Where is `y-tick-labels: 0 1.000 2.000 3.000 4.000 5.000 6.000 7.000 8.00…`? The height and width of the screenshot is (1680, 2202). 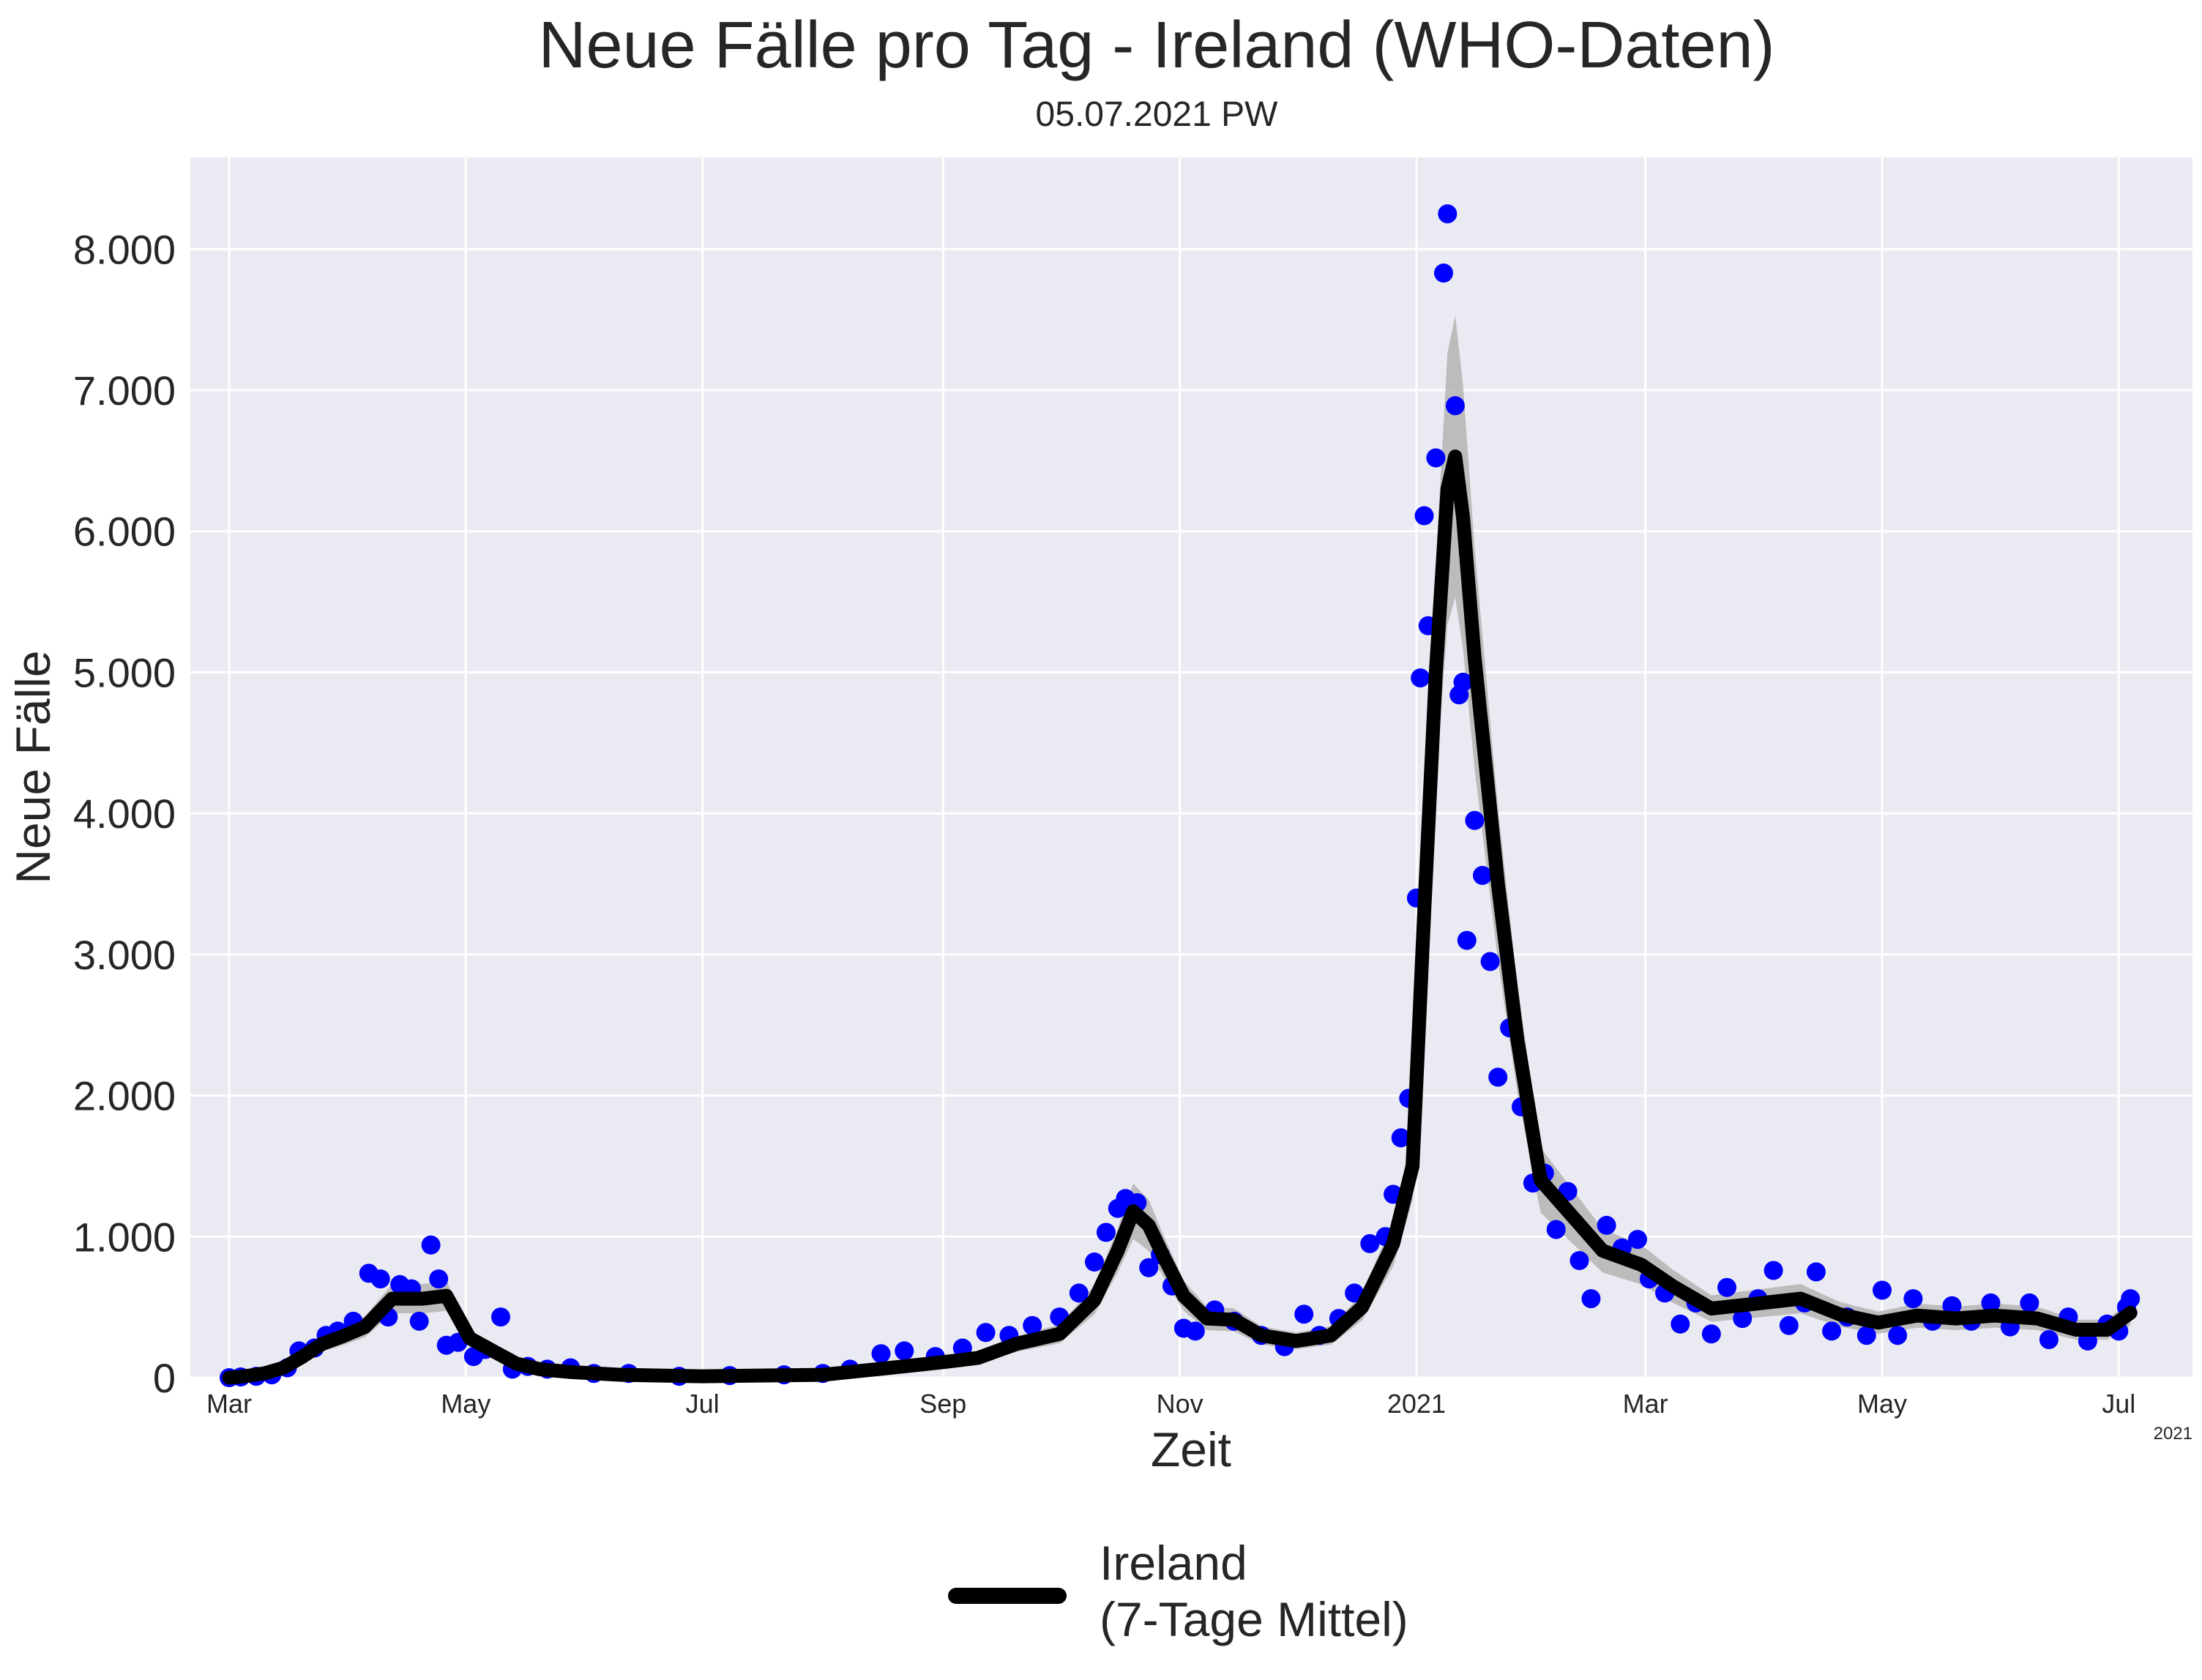 y-tick-labels: 0 1.000 2.000 3.000 4.000 5.000 6.000 7.000 8.00… is located at coordinates (124, 813).